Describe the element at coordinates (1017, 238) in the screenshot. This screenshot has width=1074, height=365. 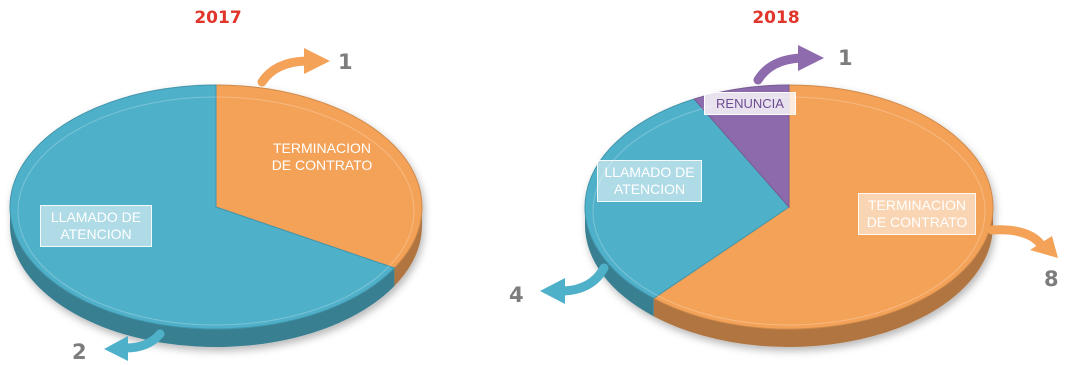
I see `arrow-2018-terminacion-shaft` at that location.